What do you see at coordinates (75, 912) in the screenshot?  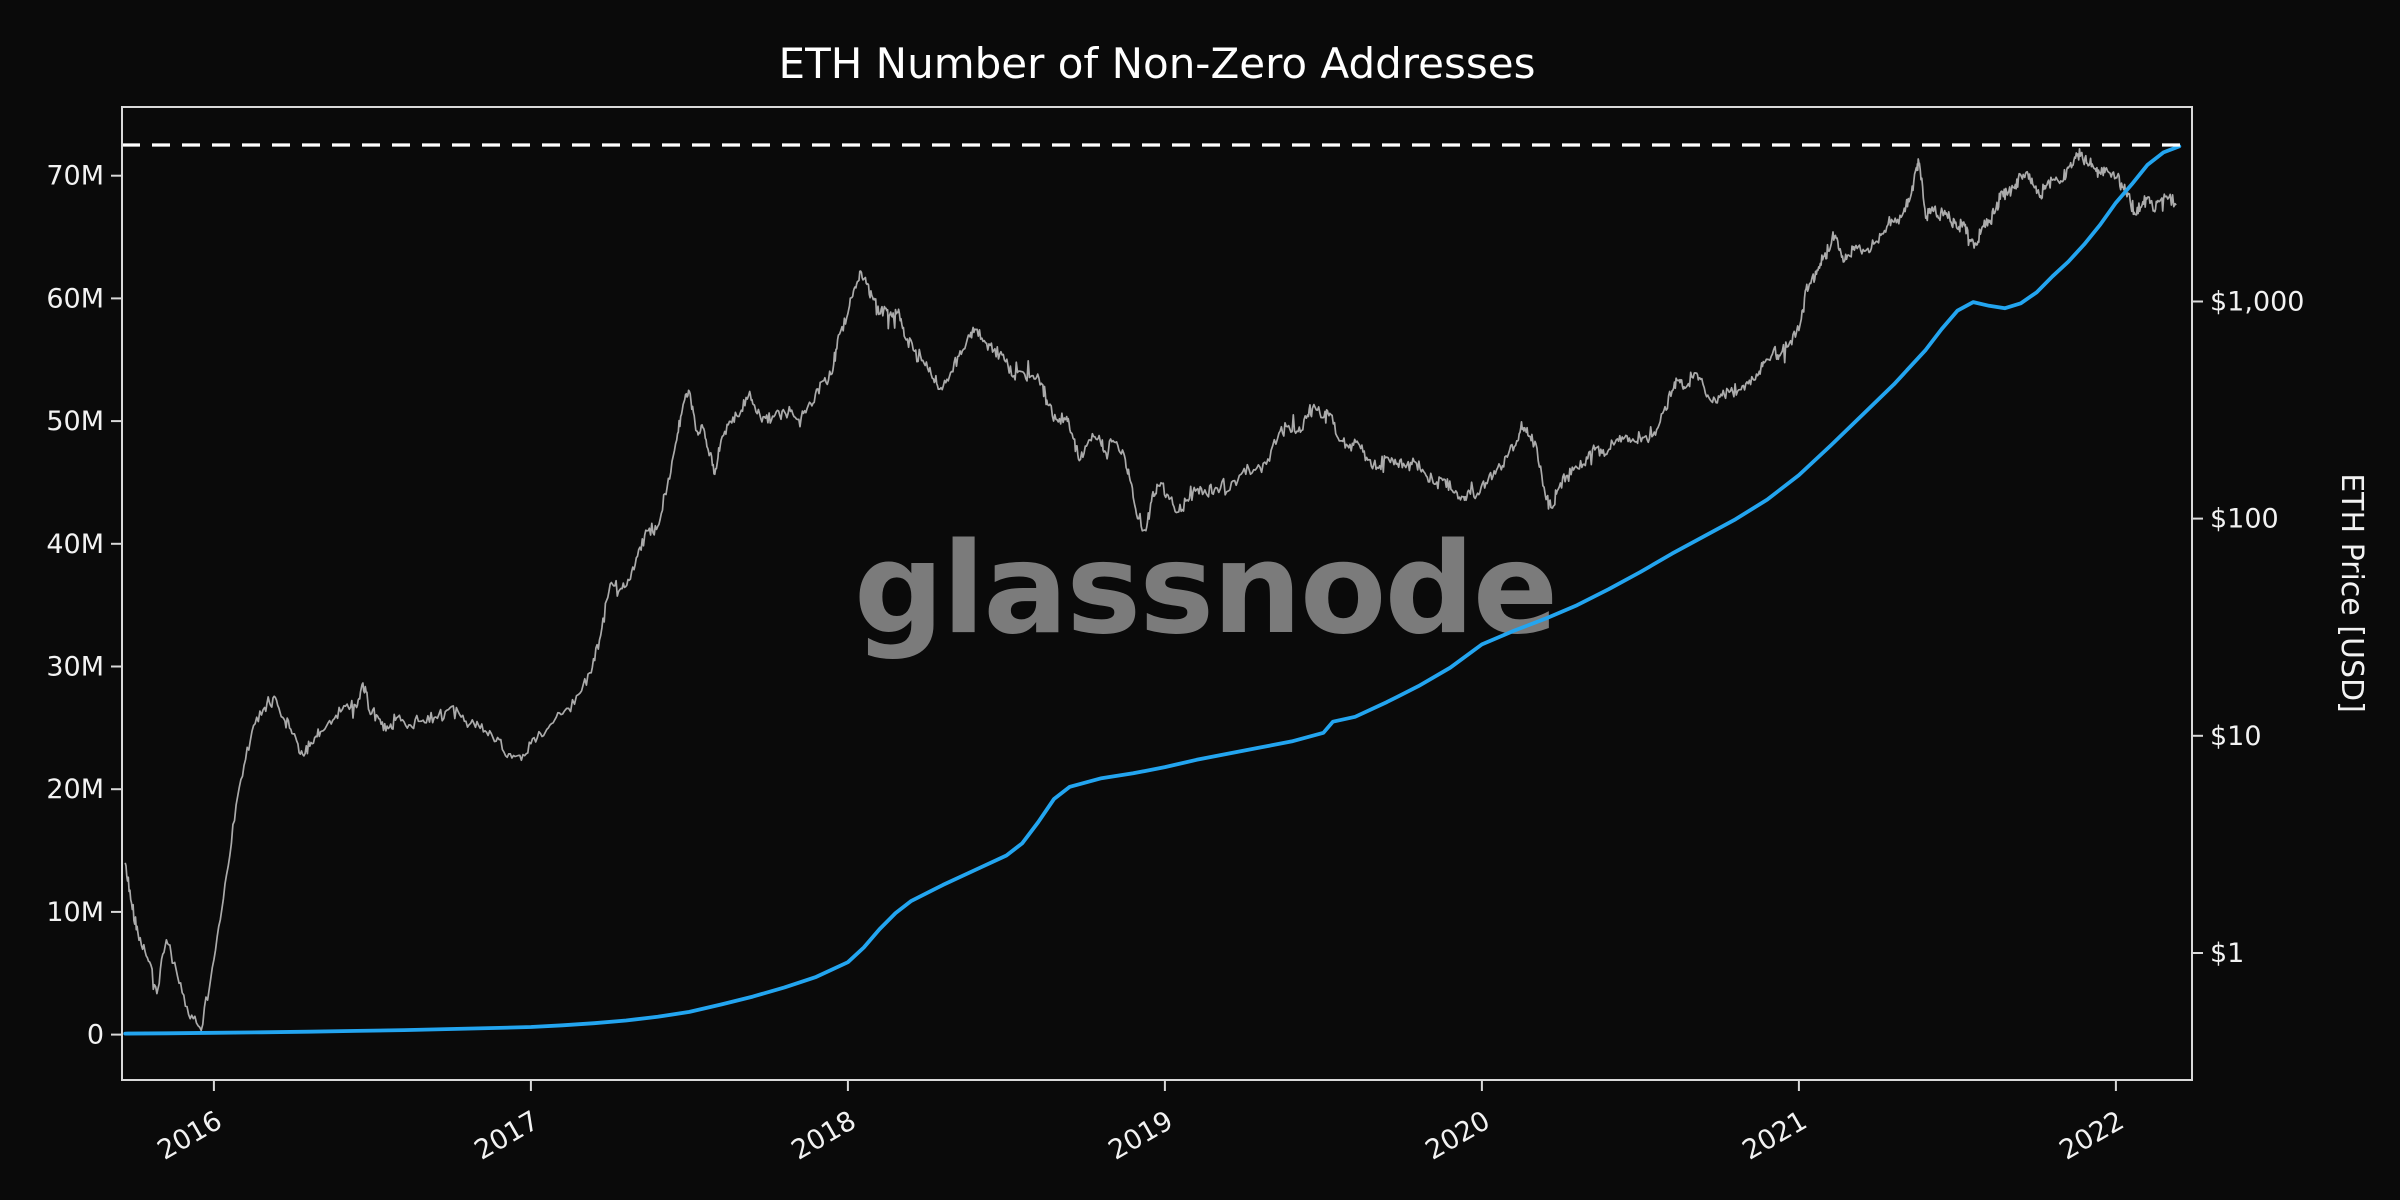 I see `y-left-tick-label: 10M` at bounding box center [75, 912].